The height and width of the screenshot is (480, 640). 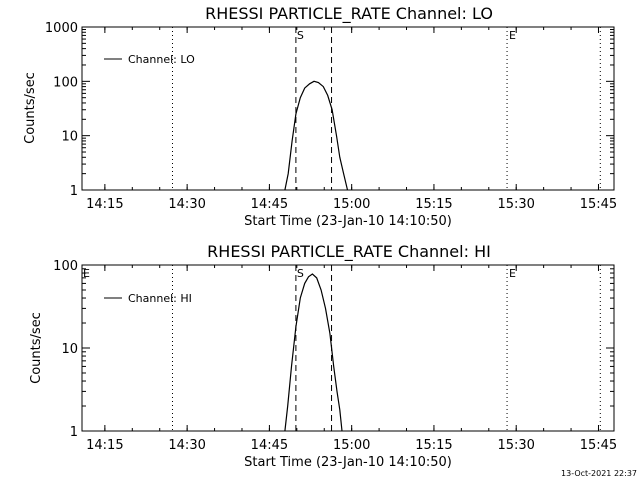 I want to click on chart-title: RHESSI PARTICLE_RATE Channel: HI, so click(x=349, y=252).